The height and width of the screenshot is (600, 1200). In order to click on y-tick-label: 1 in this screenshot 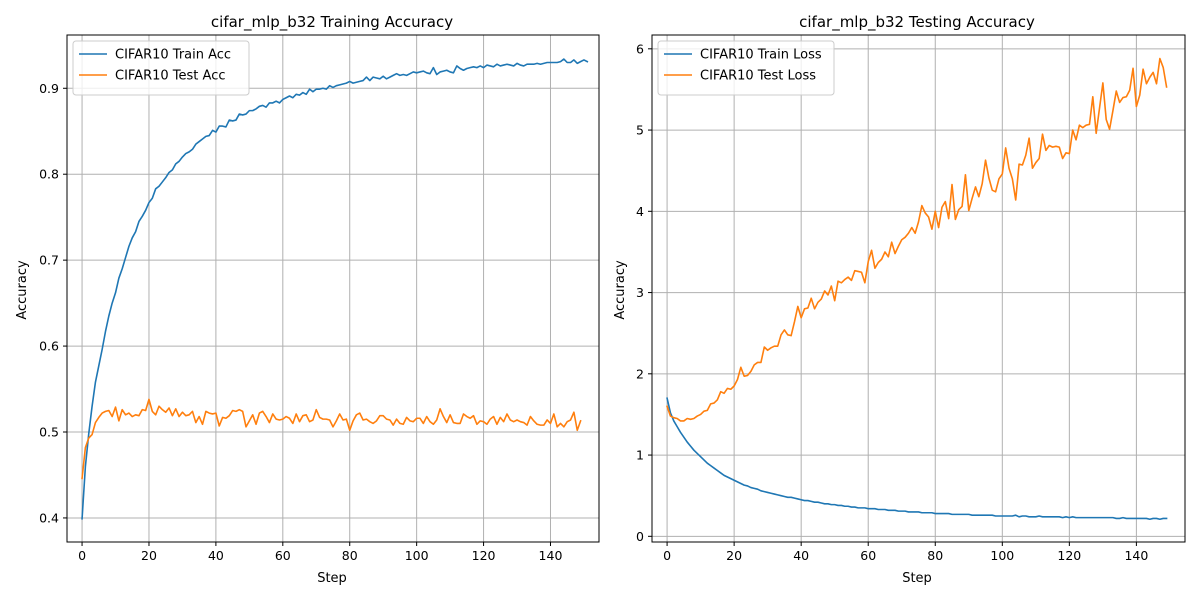, I will do `click(640, 455)`.